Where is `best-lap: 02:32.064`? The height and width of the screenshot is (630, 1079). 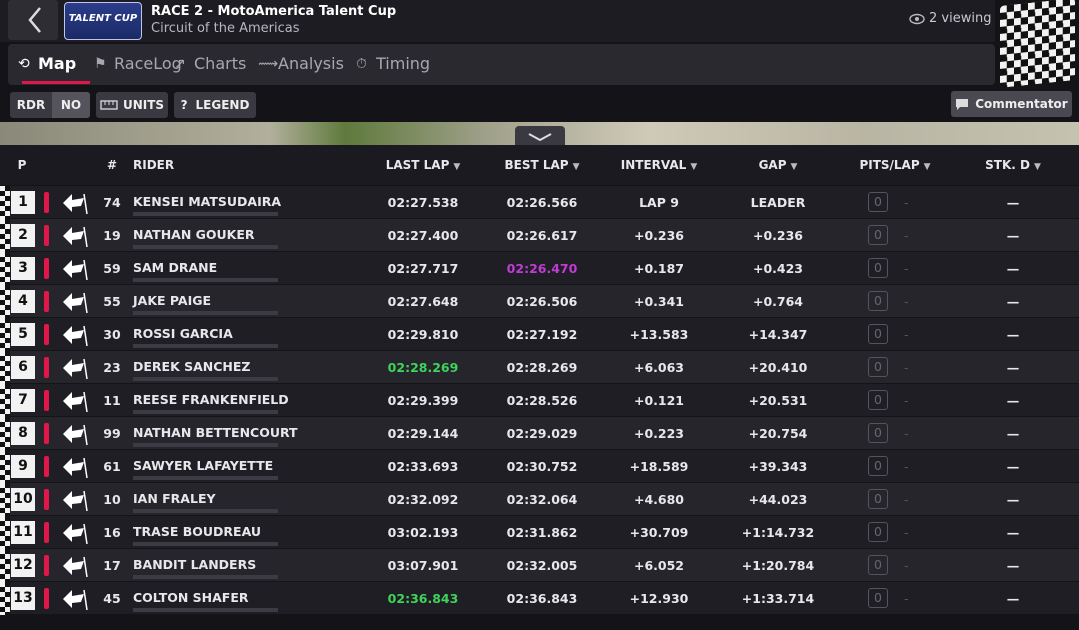 best-lap: 02:32.064 is located at coordinates (542, 499).